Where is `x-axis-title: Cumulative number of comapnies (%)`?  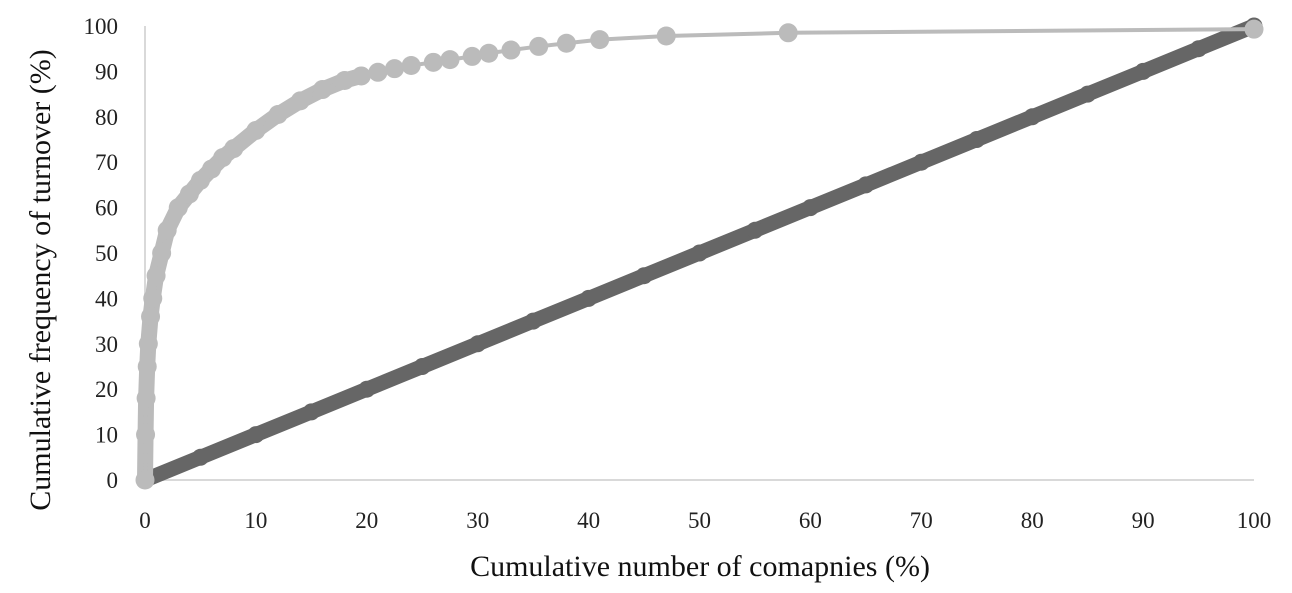 x-axis-title: Cumulative number of comapnies (%) is located at coordinates (700, 566).